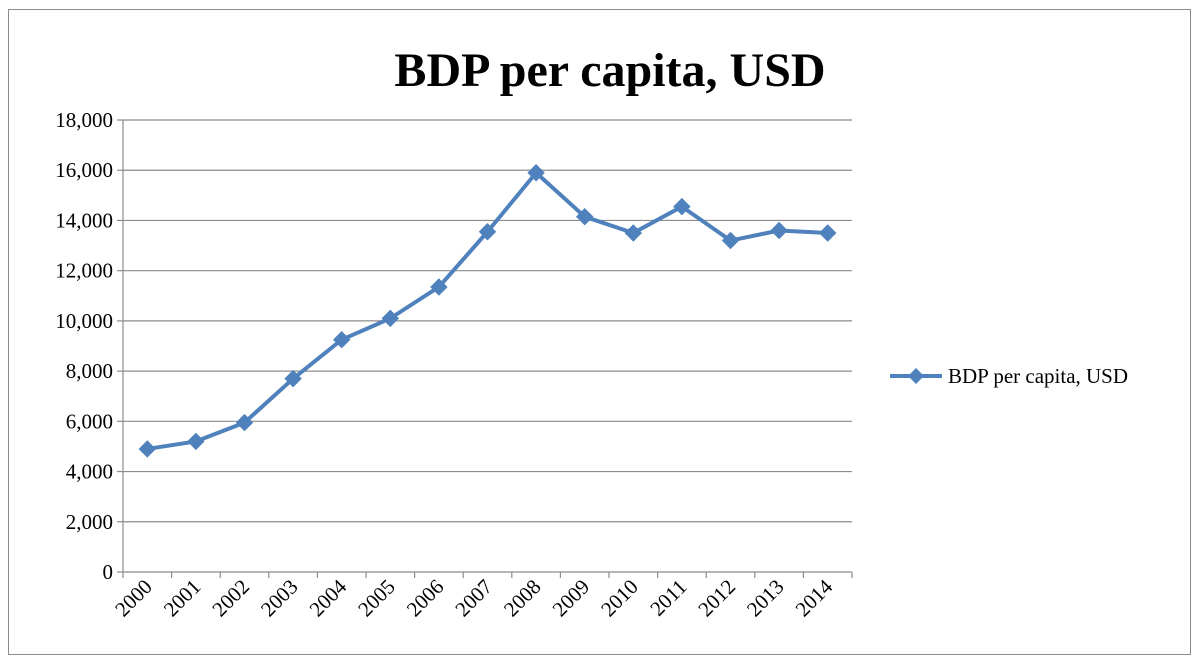  What do you see at coordinates (84, 271) in the screenshot?
I see `y-tick-label: 12,000` at bounding box center [84, 271].